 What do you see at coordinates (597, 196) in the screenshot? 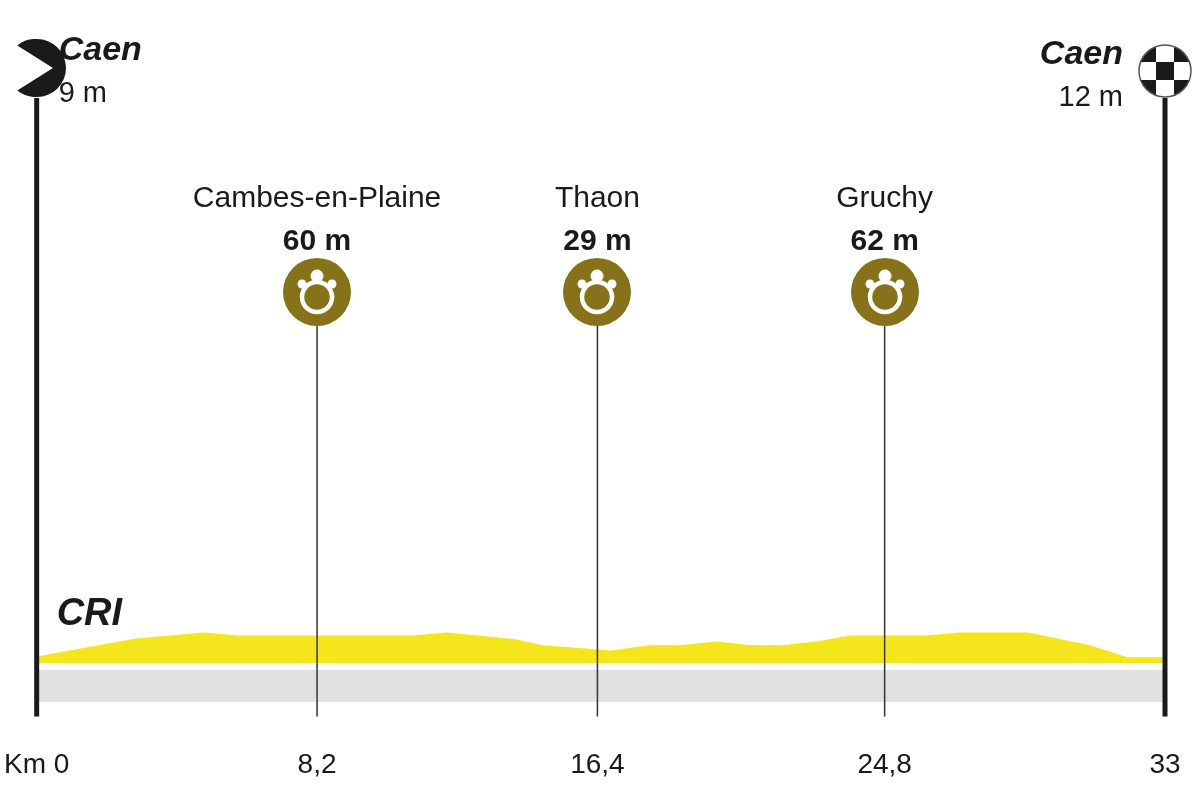
I see `text: Thaon` at bounding box center [597, 196].